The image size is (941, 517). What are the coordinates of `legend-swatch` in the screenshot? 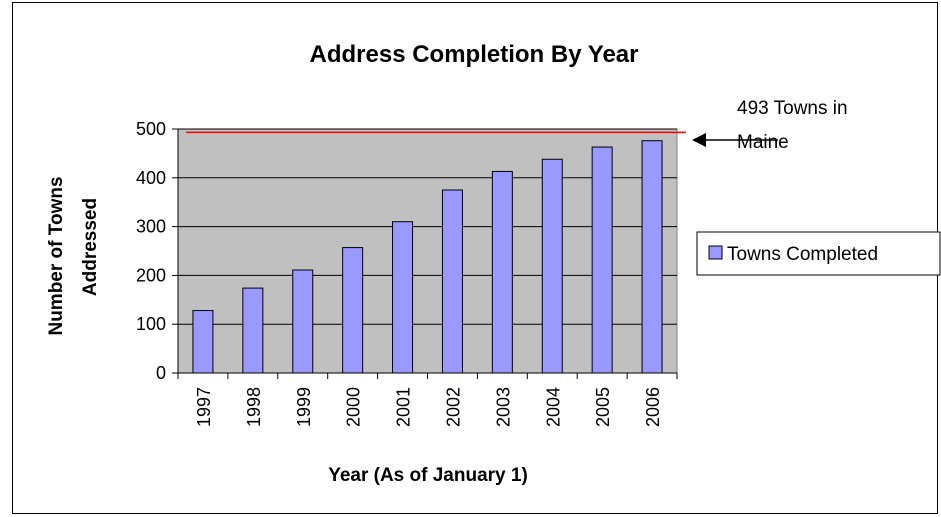 It's located at (715, 252).